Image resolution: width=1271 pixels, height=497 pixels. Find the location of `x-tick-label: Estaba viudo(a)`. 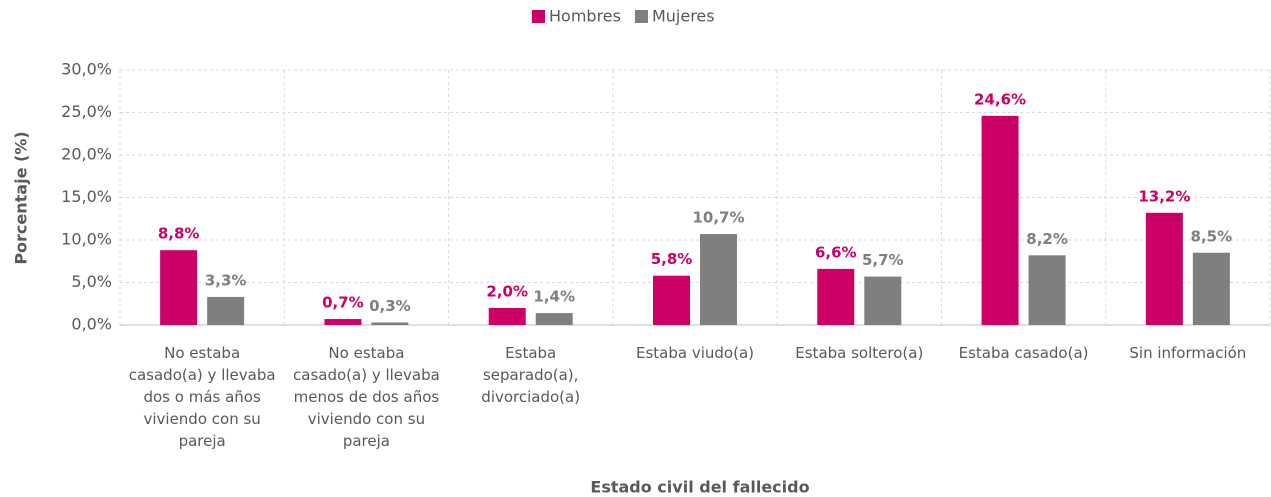

x-tick-label: Estaba viudo(a) is located at coordinates (695, 353).